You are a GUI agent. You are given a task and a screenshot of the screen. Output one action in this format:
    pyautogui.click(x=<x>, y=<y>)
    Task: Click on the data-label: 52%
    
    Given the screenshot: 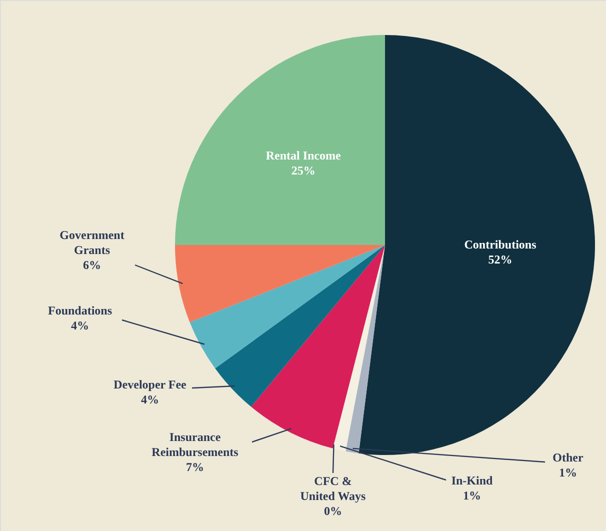 What is the action you would take?
    pyautogui.click(x=500, y=259)
    